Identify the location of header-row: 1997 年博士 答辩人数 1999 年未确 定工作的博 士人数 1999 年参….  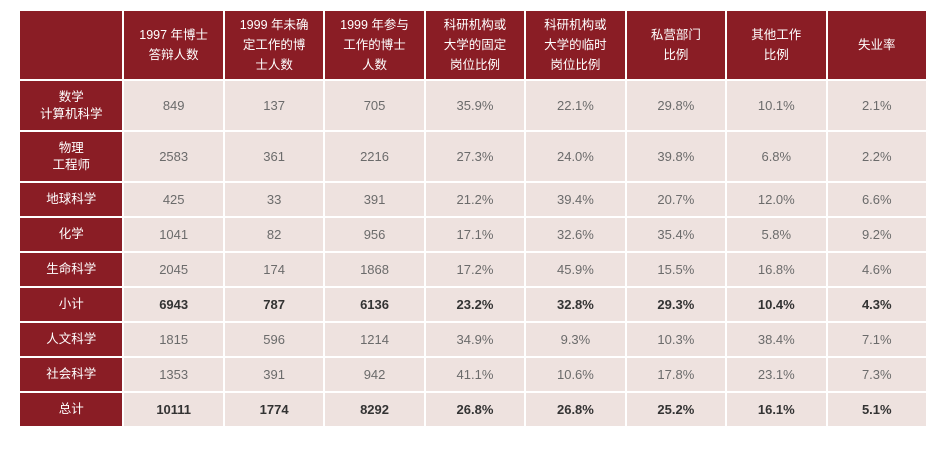
(473, 45).